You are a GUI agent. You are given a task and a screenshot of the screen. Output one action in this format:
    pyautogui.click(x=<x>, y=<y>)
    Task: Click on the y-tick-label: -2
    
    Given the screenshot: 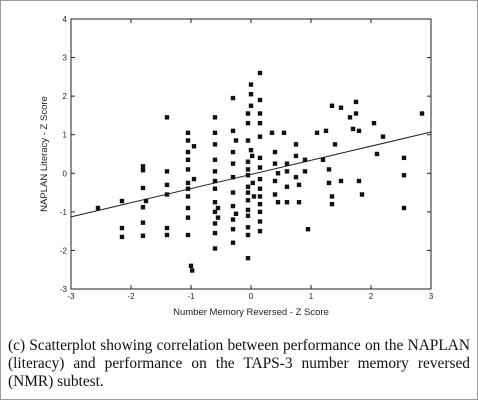 What is the action you would take?
    pyautogui.click(x=64, y=250)
    